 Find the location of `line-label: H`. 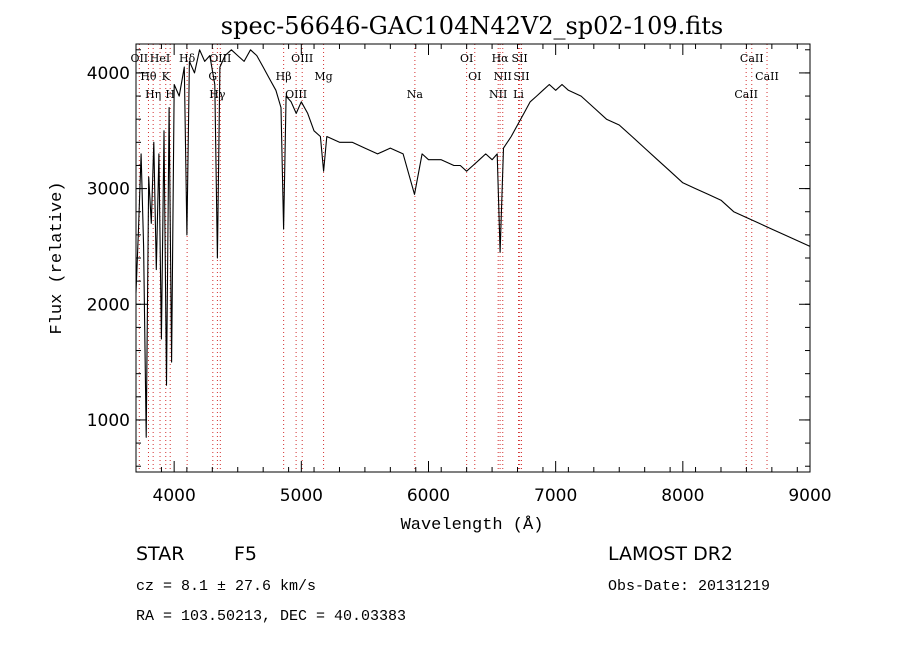

line-label: H is located at coordinates (170, 94).